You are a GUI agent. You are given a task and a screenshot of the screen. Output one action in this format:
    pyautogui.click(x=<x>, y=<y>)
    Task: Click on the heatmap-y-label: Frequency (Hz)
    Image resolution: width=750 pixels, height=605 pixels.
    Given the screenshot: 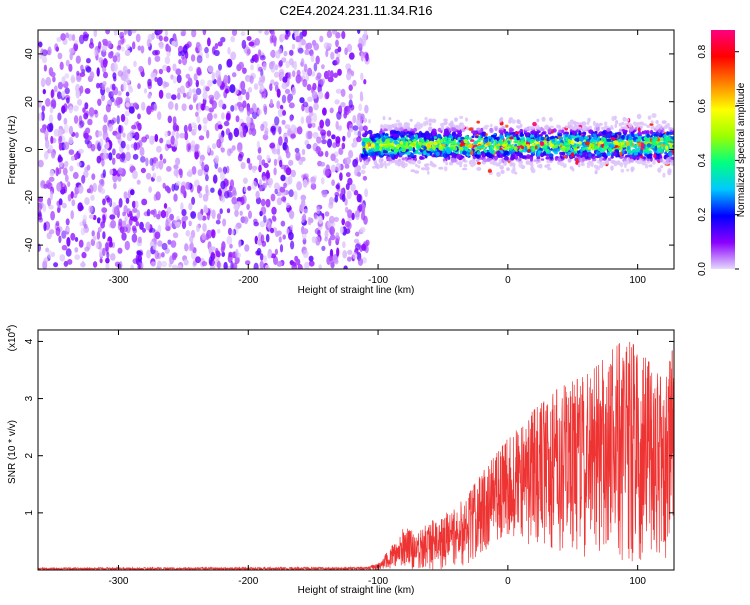 What is the action you would take?
    pyautogui.click(x=12, y=150)
    